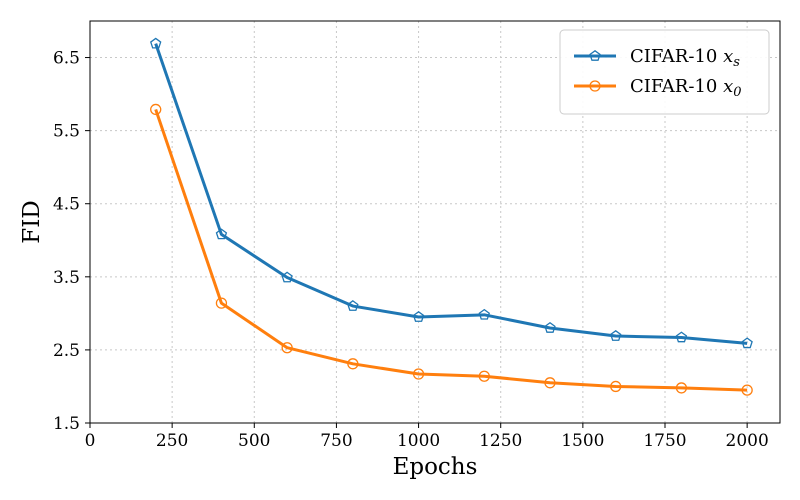  What do you see at coordinates (66, 424) in the screenshot?
I see `y-tick-label: 1.5` at bounding box center [66, 424].